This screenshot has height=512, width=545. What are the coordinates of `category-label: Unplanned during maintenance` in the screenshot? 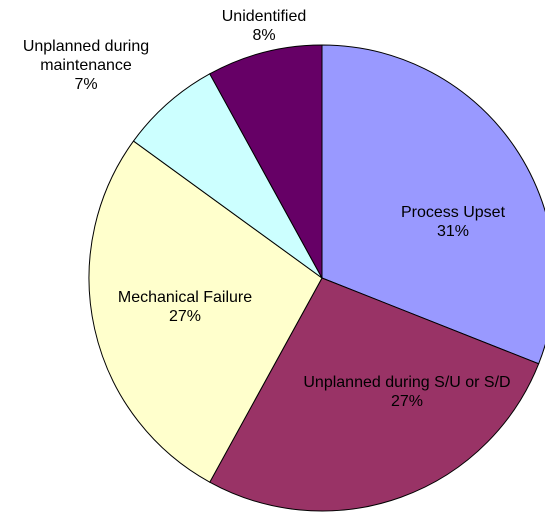 It's located at (86, 56).